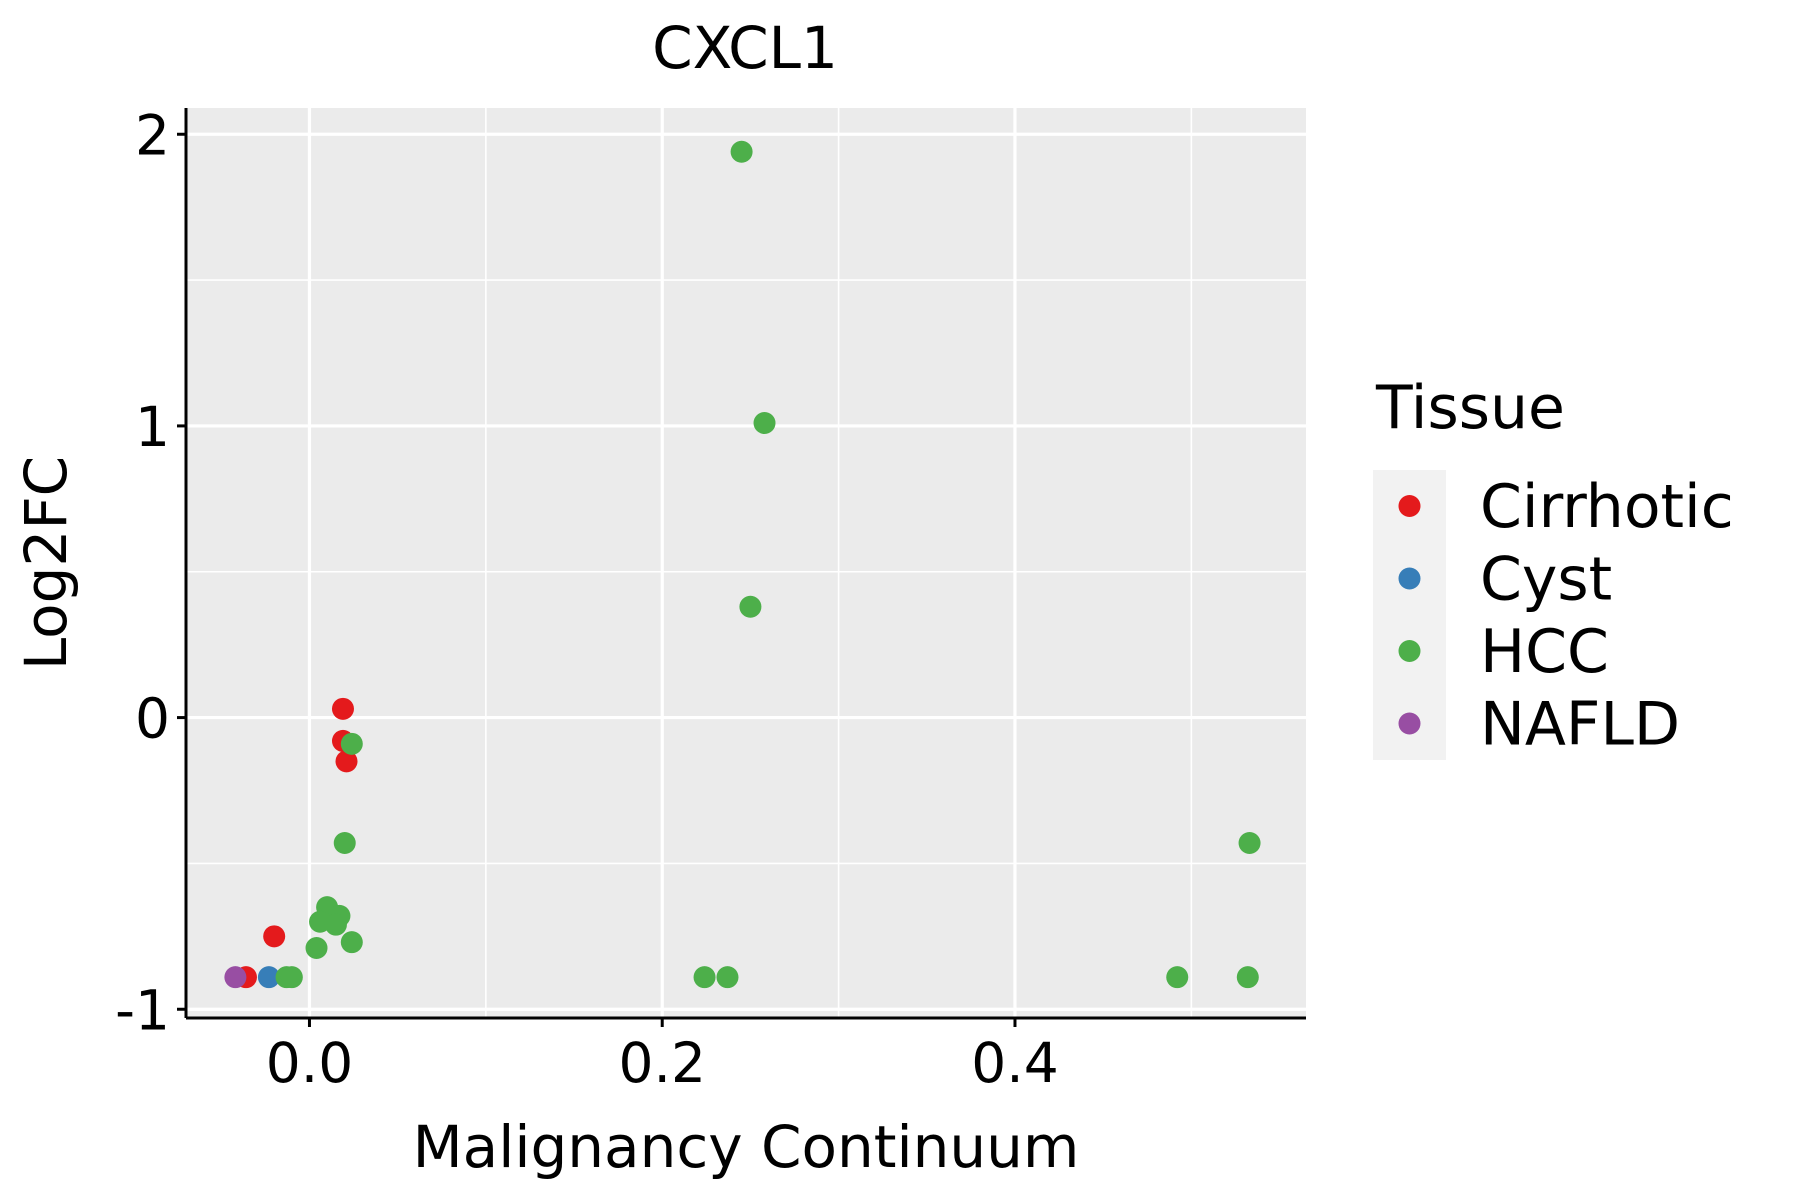 This screenshot has width=1800, height=1200. I want to click on point-cyst, so click(268, 977).